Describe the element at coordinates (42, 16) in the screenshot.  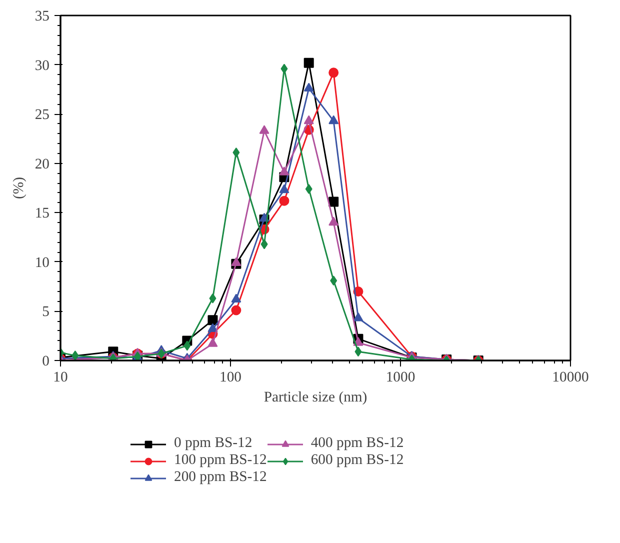
I see `y-tick-label: 35` at that location.